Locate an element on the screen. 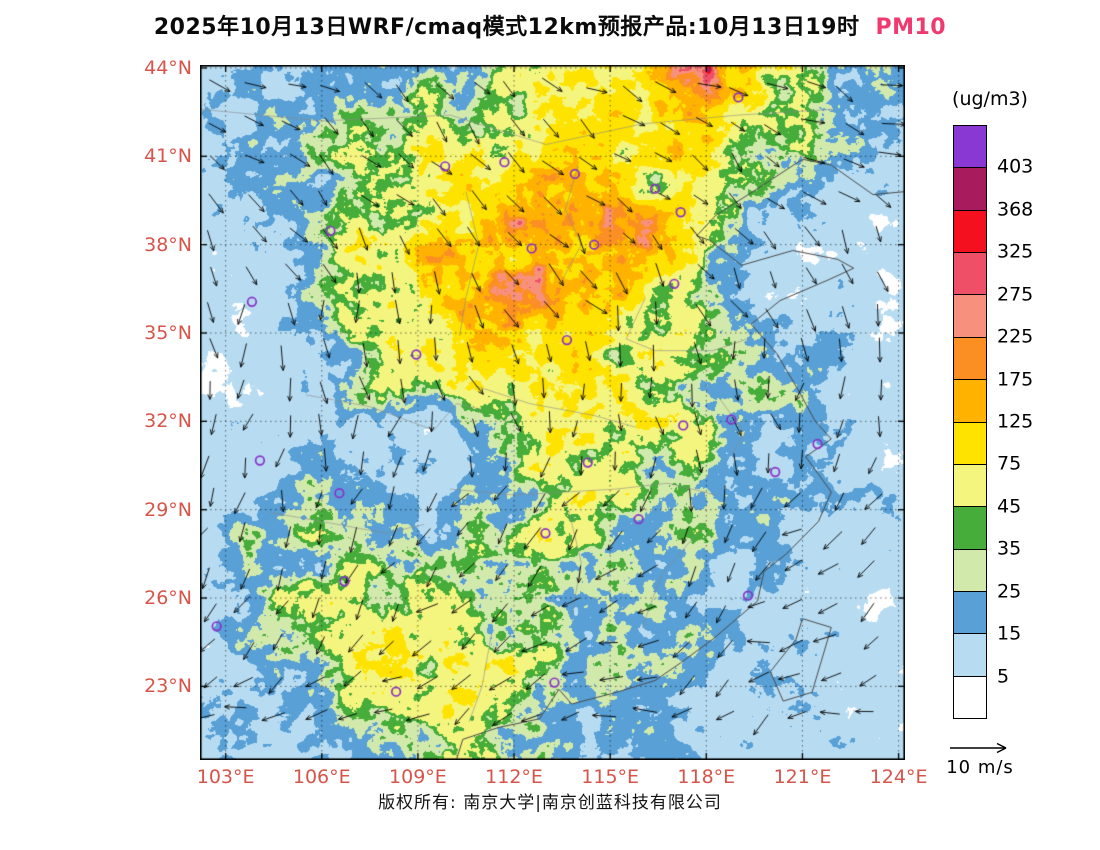  colorbar-tick-label: 5 is located at coordinates (1003, 676).